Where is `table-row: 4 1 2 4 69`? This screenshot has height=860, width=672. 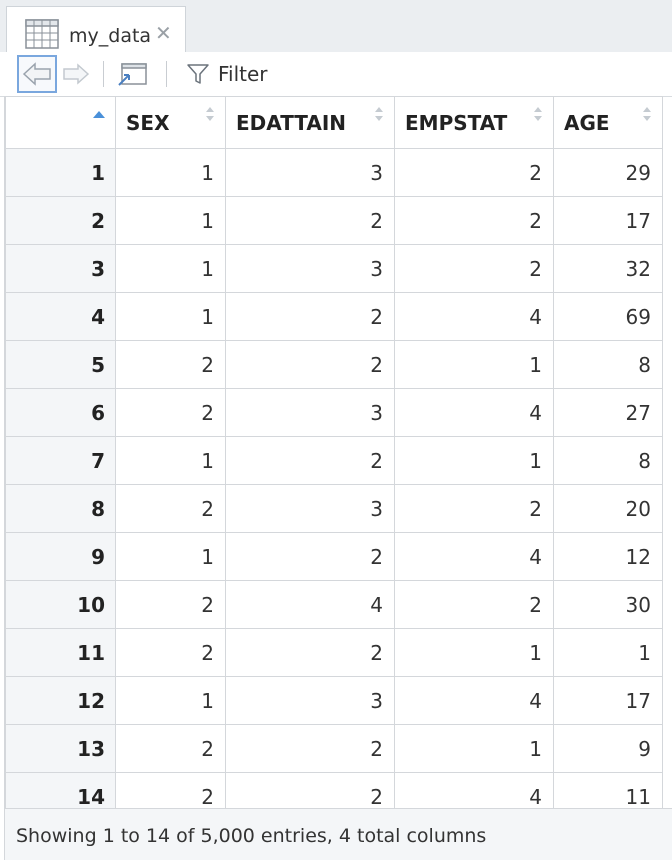
table-row: 4 1 2 4 69 is located at coordinates (334, 316).